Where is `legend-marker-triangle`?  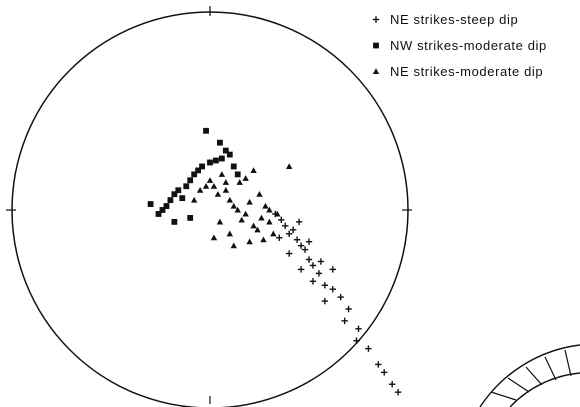 legend-marker-triangle is located at coordinates (376, 71).